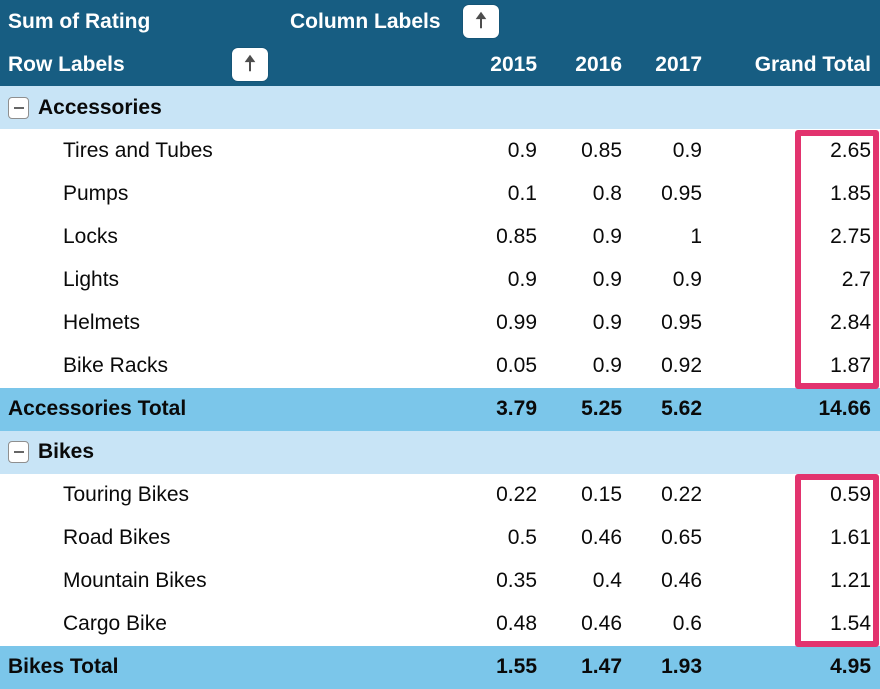 Image resolution: width=880 pixels, height=689 pixels. Describe the element at coordinates (440, 279) in the screenshot. I see `row-lights: Lights 0.9 0.9 0.9 2.7` at that location.